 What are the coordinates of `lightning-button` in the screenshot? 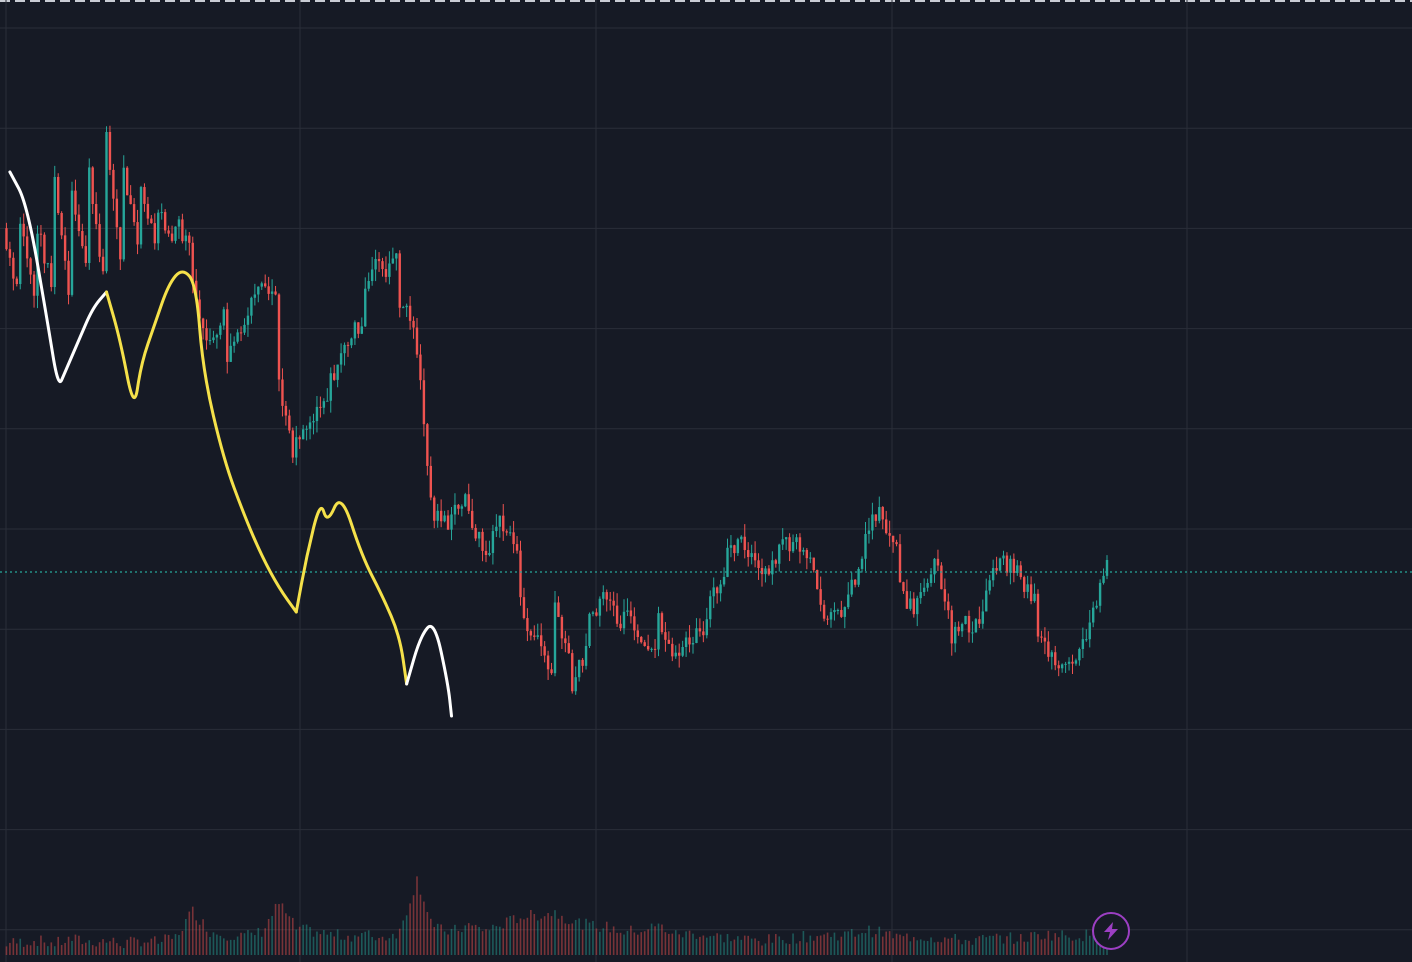 It's located at (1111, 931).